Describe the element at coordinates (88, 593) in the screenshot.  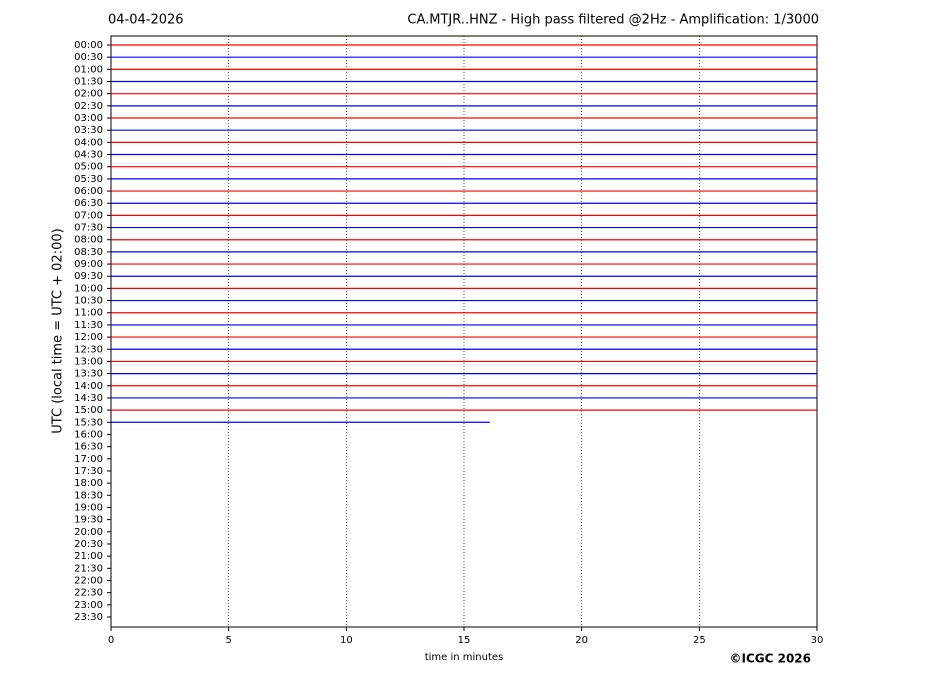
I see `y-tick-label: 22:30` at that location.